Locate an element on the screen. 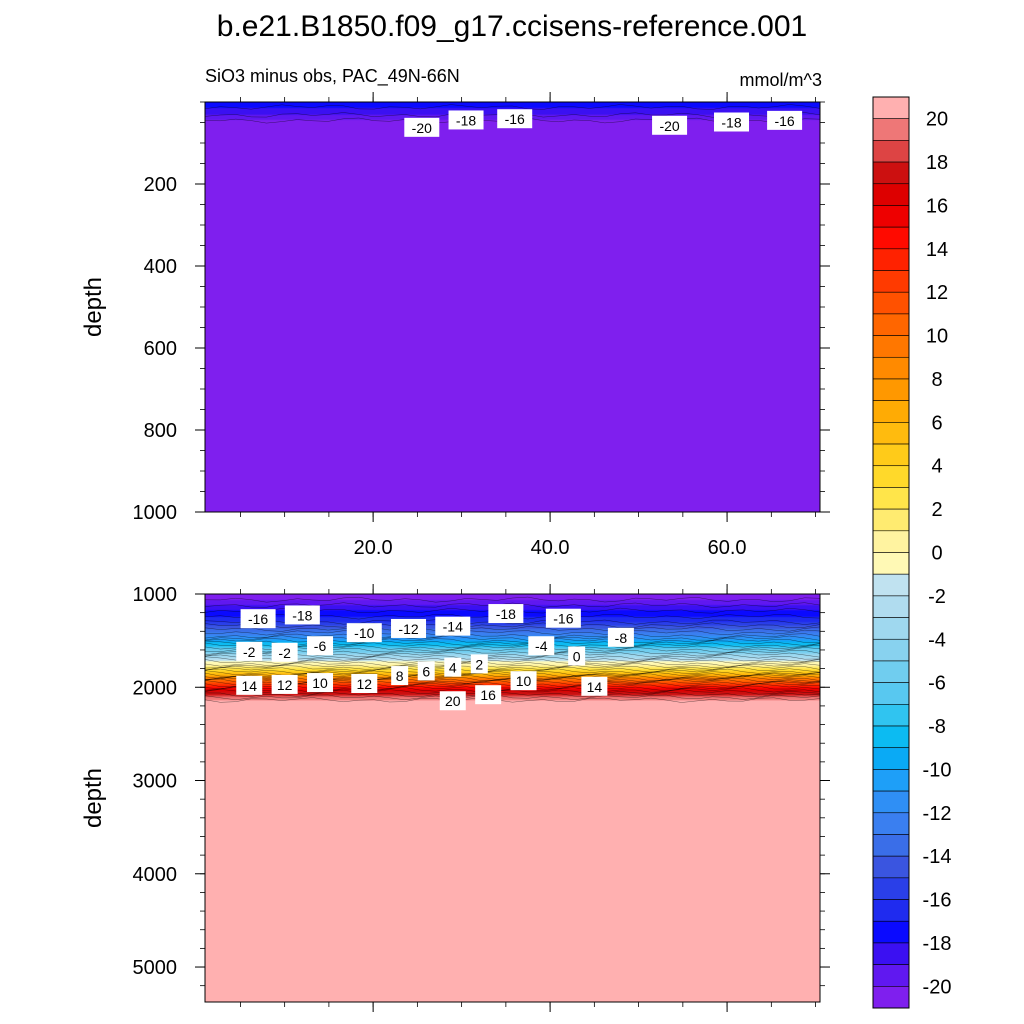  contour-label: -16 is located at coordinates (785, 120).